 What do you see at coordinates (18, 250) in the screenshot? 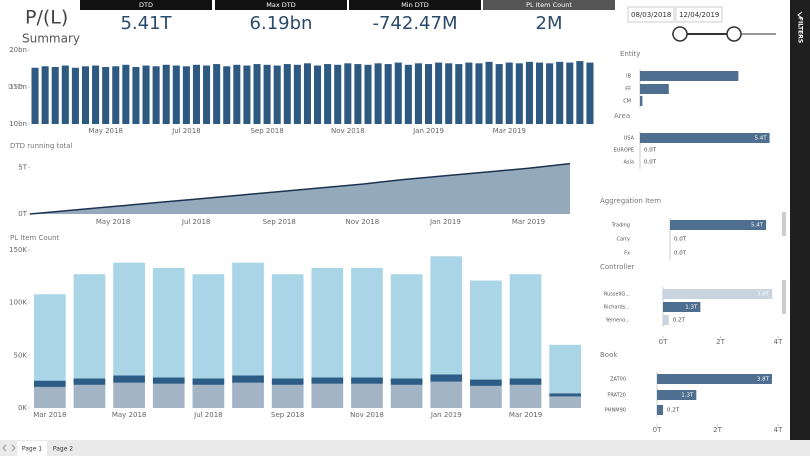
I see `y-tick-label: 150K` at bounding box center [18, 250].